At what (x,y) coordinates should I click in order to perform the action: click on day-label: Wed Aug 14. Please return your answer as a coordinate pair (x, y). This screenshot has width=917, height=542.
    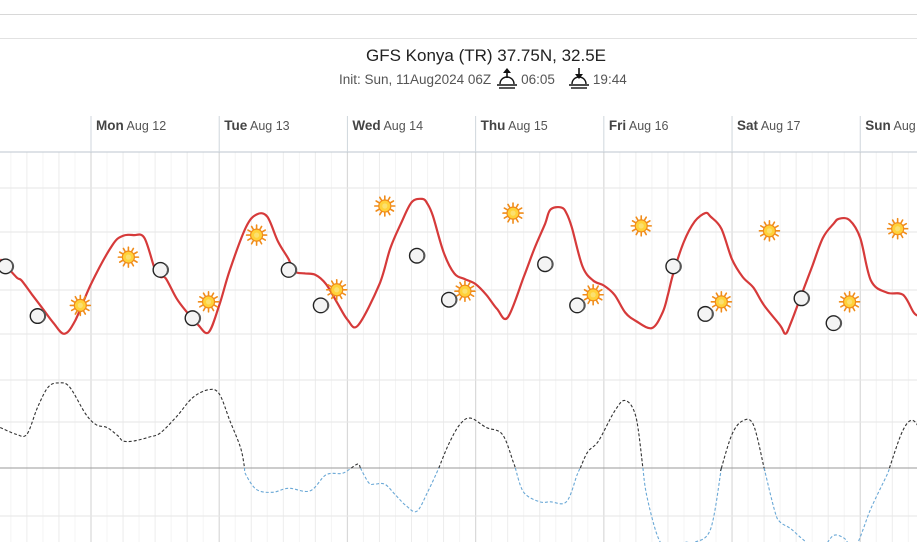
    Looking at the image, I should click on (387, 125).